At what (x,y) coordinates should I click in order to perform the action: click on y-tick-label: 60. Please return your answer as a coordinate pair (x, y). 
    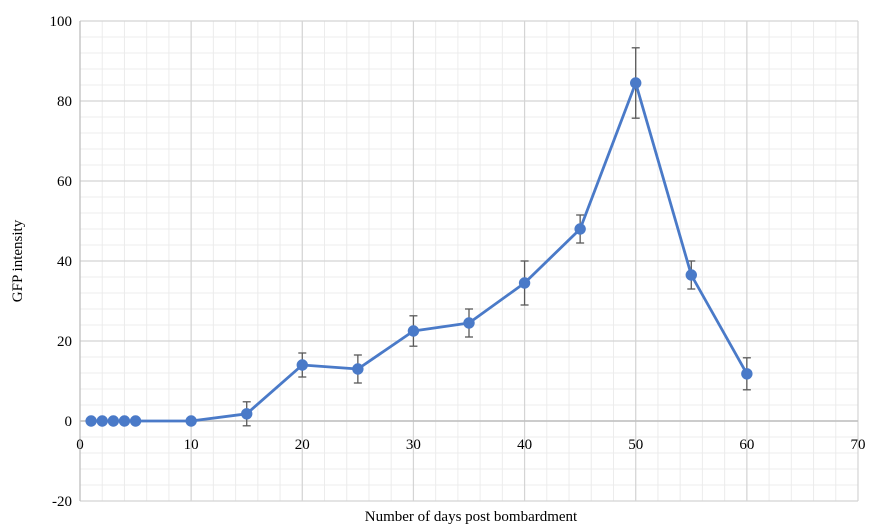
    Looking at the image, I should click on (64, 182).